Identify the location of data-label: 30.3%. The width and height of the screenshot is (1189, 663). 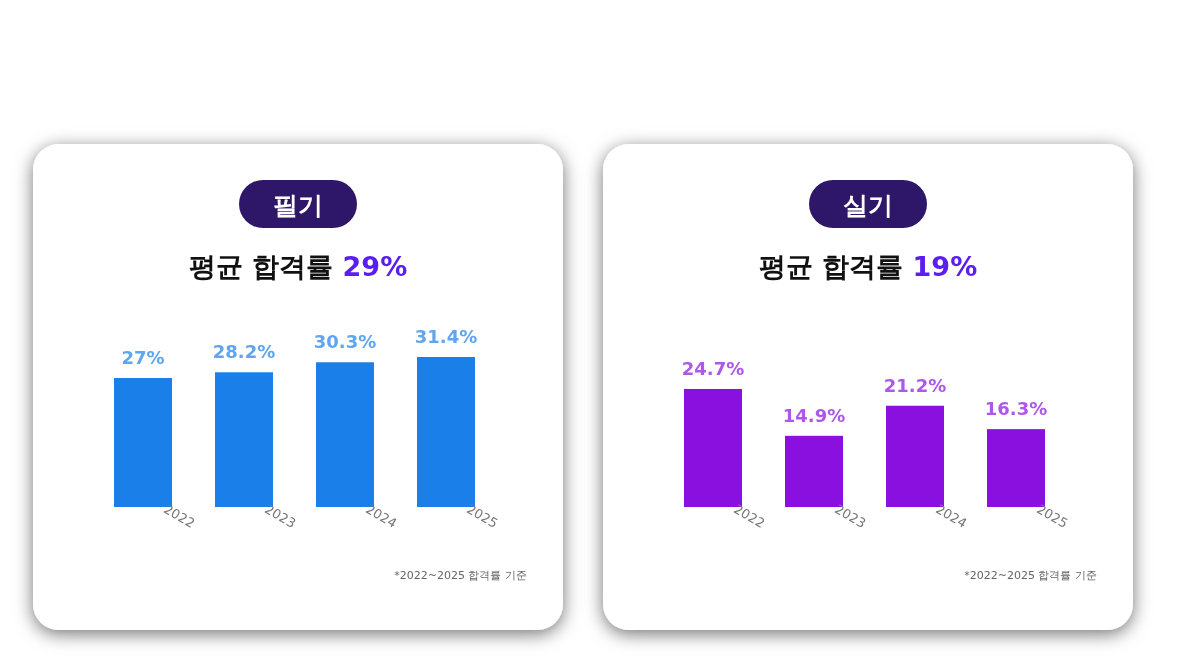
(345, 342).